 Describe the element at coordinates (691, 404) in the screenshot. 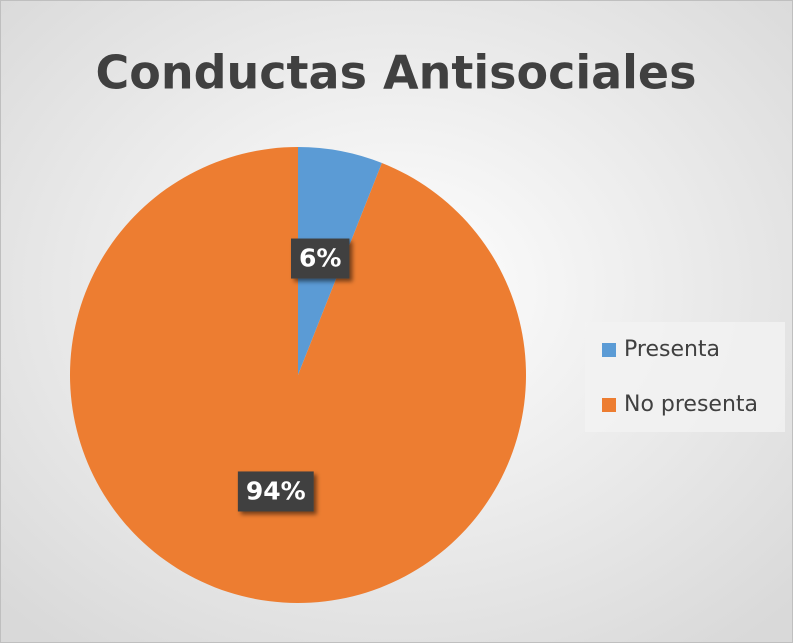

I see `legend-label: No presenta` at that location.